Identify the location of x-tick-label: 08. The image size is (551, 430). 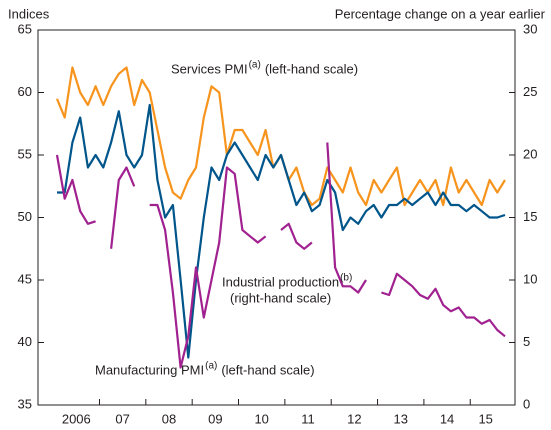
(169, 418).